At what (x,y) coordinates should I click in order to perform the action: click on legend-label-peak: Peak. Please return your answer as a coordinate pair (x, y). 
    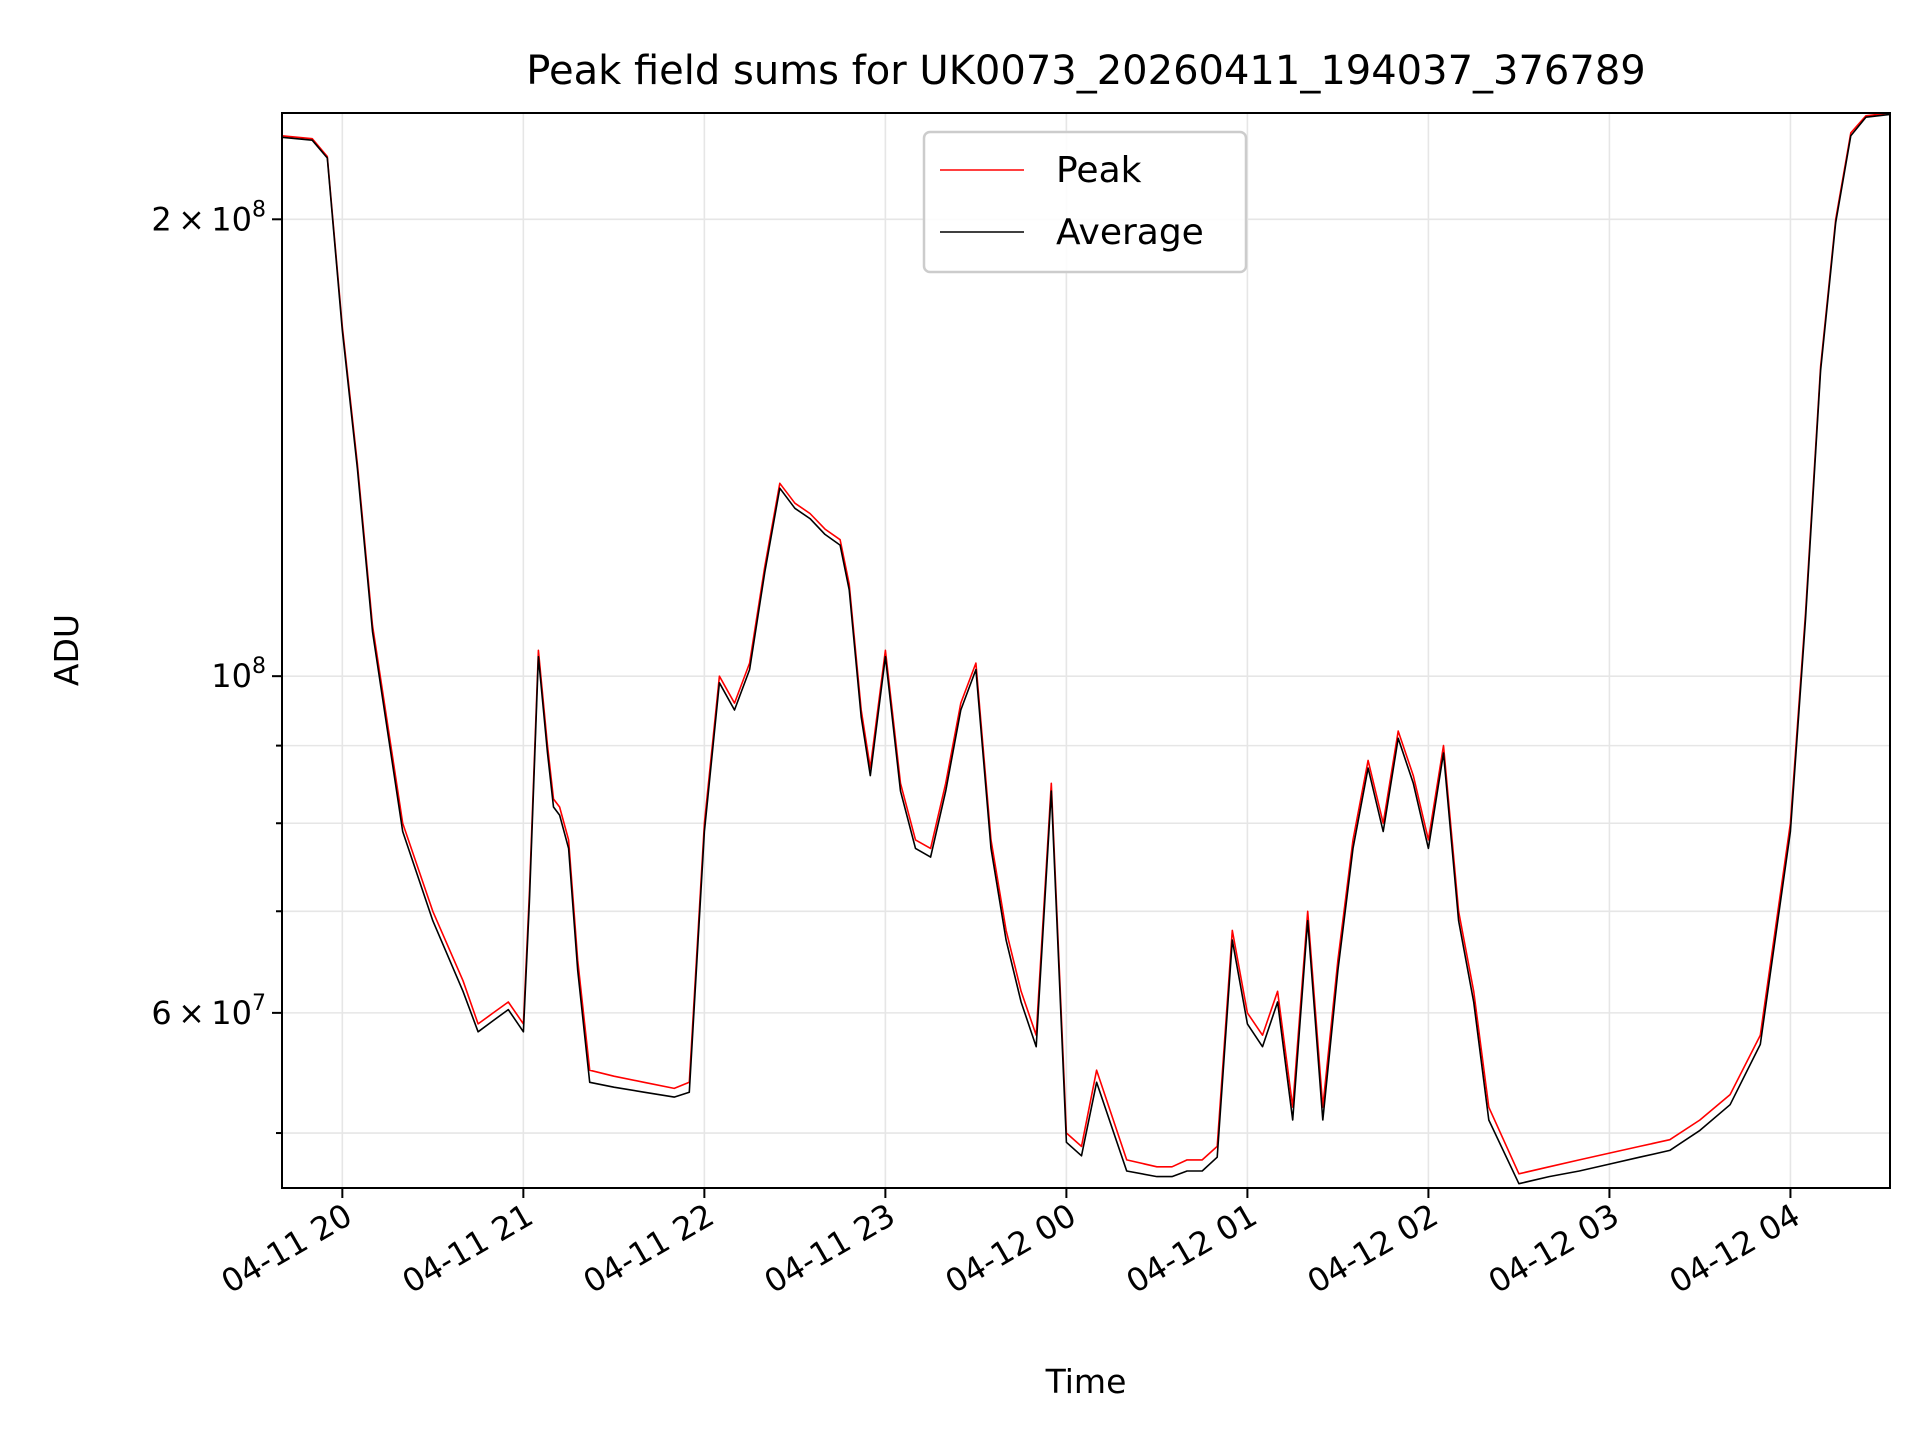
    Looking at the image, I should click on (1099, 170).